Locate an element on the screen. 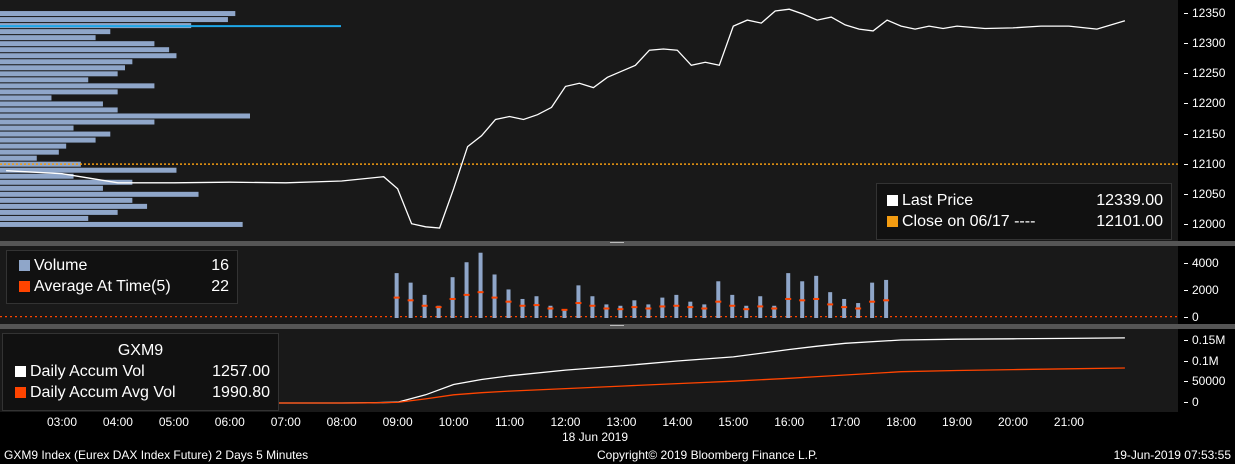 This screenshot has height=464, width=1235. avg-time-row: Average At Time(5) is located at coordinates (95, 287).